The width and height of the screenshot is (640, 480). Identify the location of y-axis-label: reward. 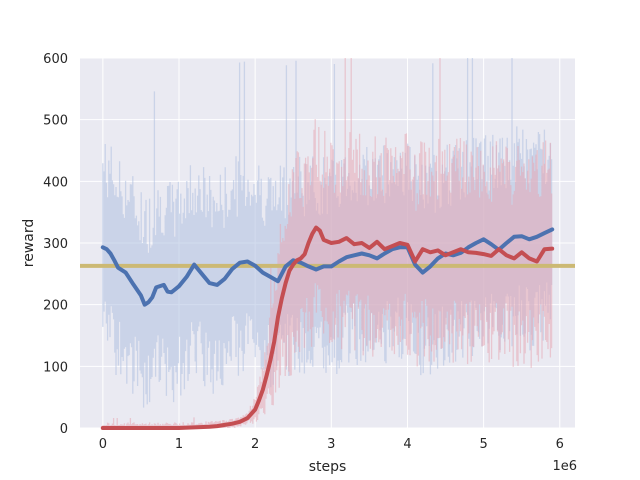
(29, 243).